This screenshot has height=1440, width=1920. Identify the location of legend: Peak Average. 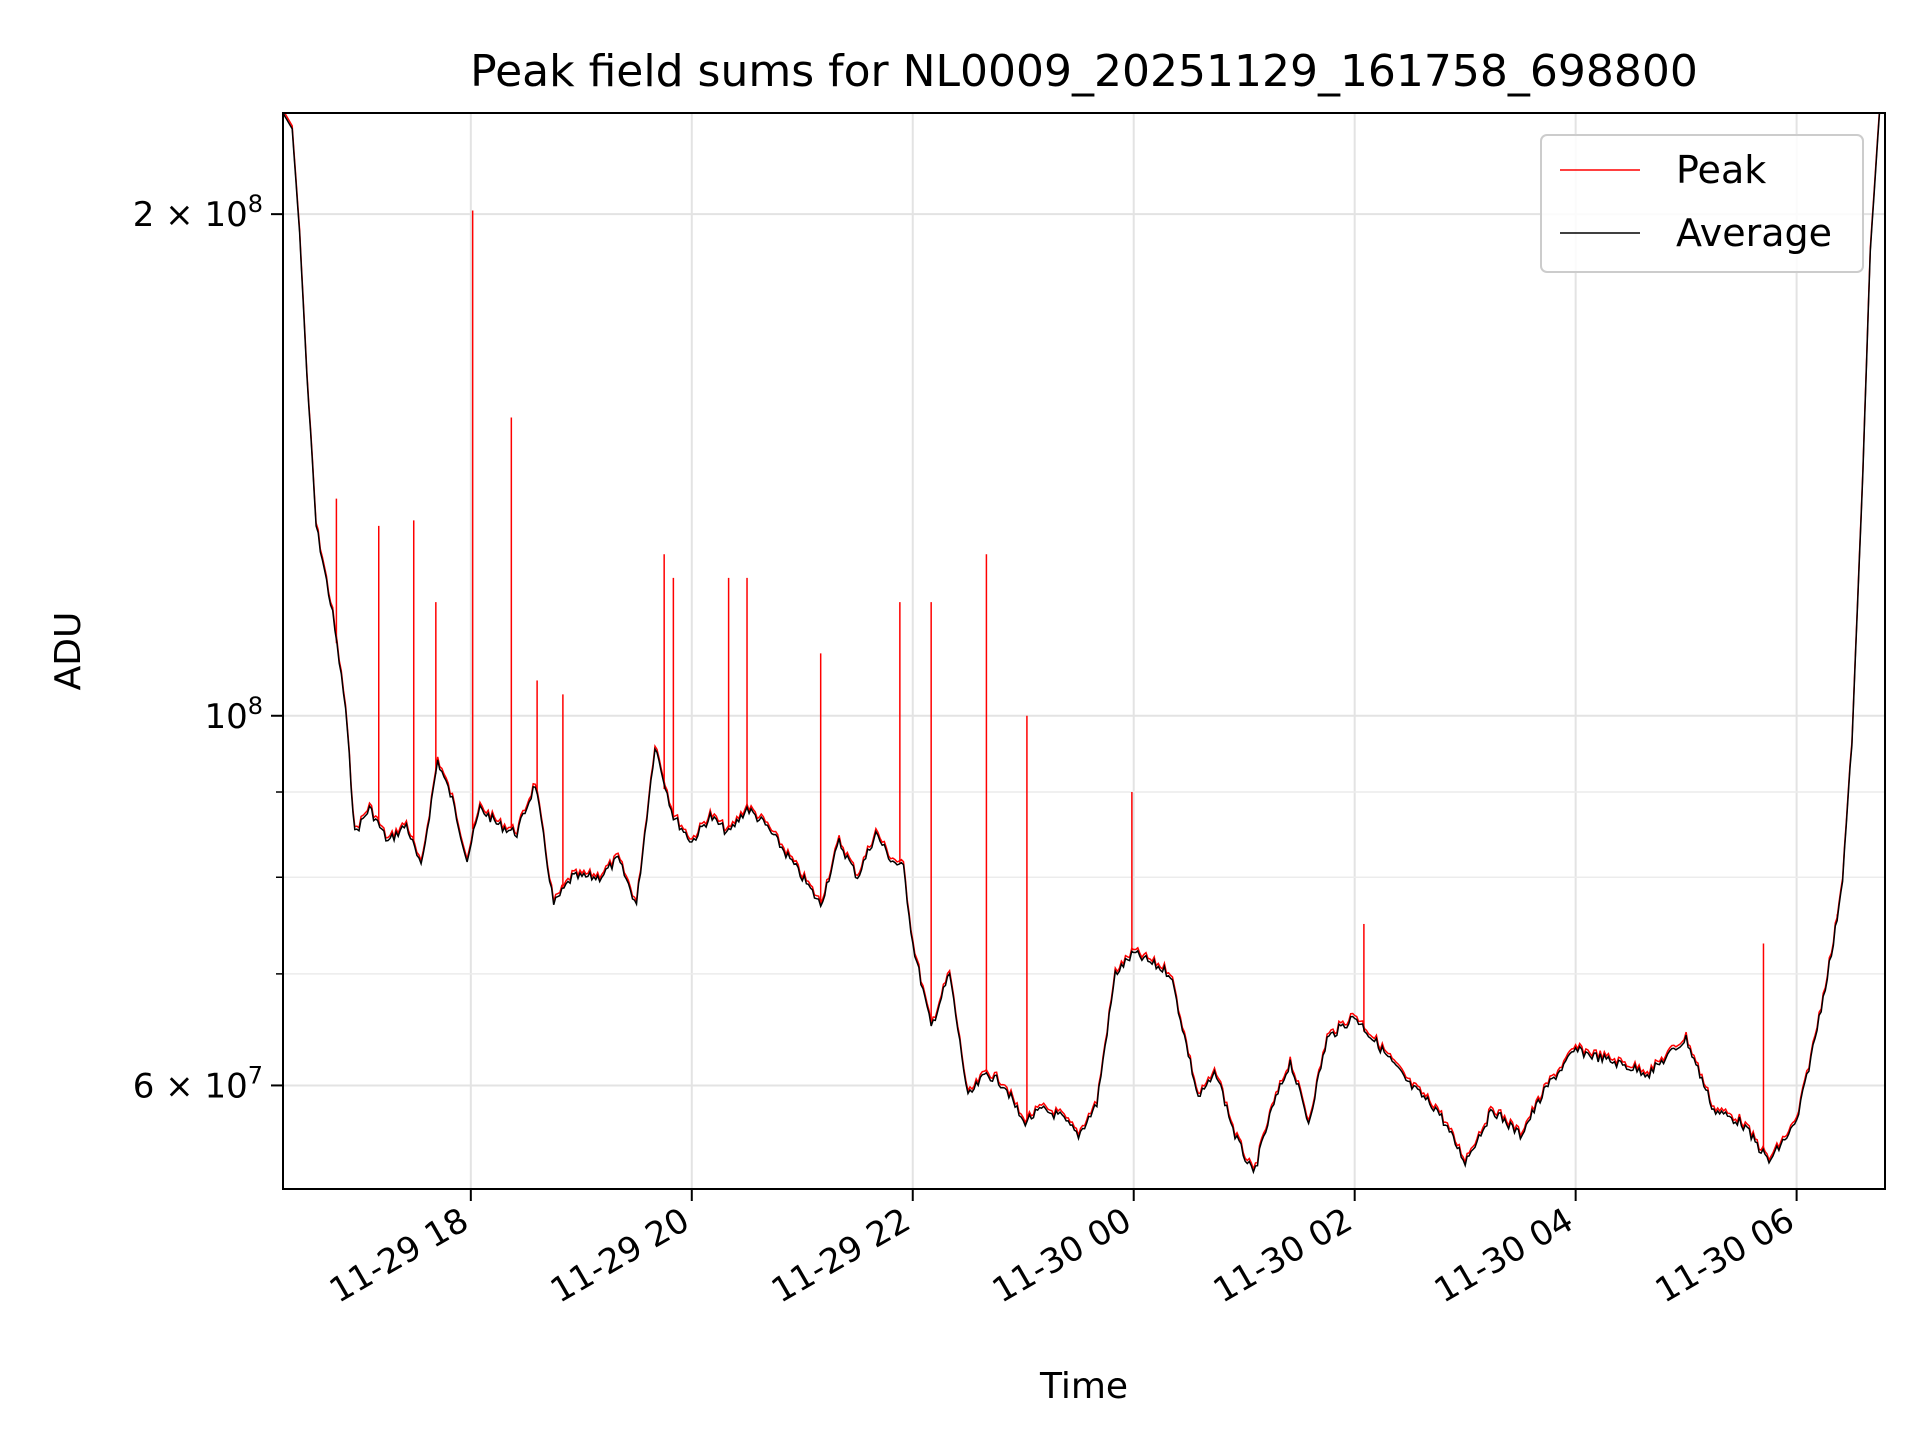
(1702, 203).